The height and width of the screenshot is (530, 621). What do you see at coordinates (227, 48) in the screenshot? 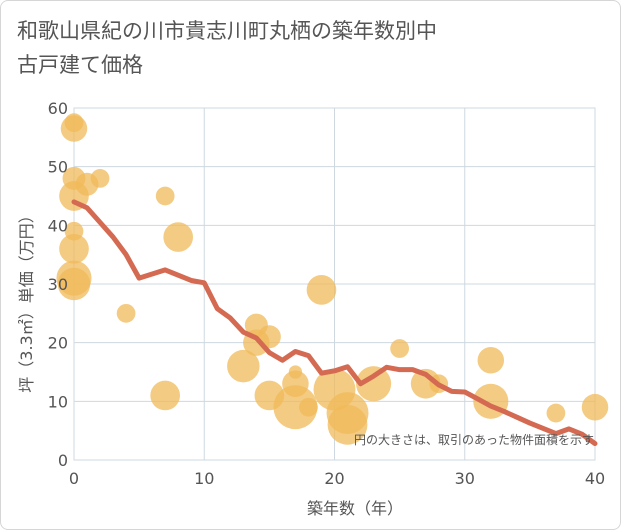
I see `chart-title: 和歌山県紀の川市貴志川町丸栖の築年数別中古戸建て価格` at bounding box center [227, 48].